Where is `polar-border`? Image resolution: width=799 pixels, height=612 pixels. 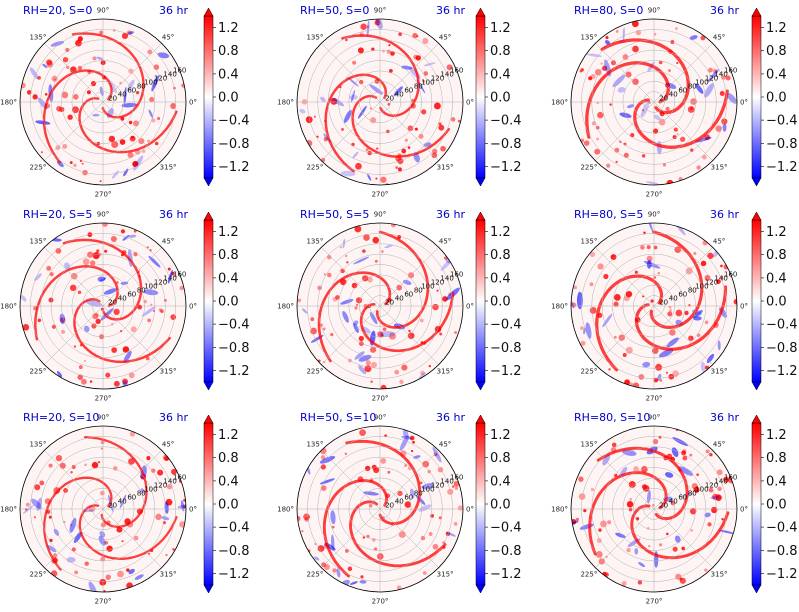
polar-border is located at coordinates (654, 306).